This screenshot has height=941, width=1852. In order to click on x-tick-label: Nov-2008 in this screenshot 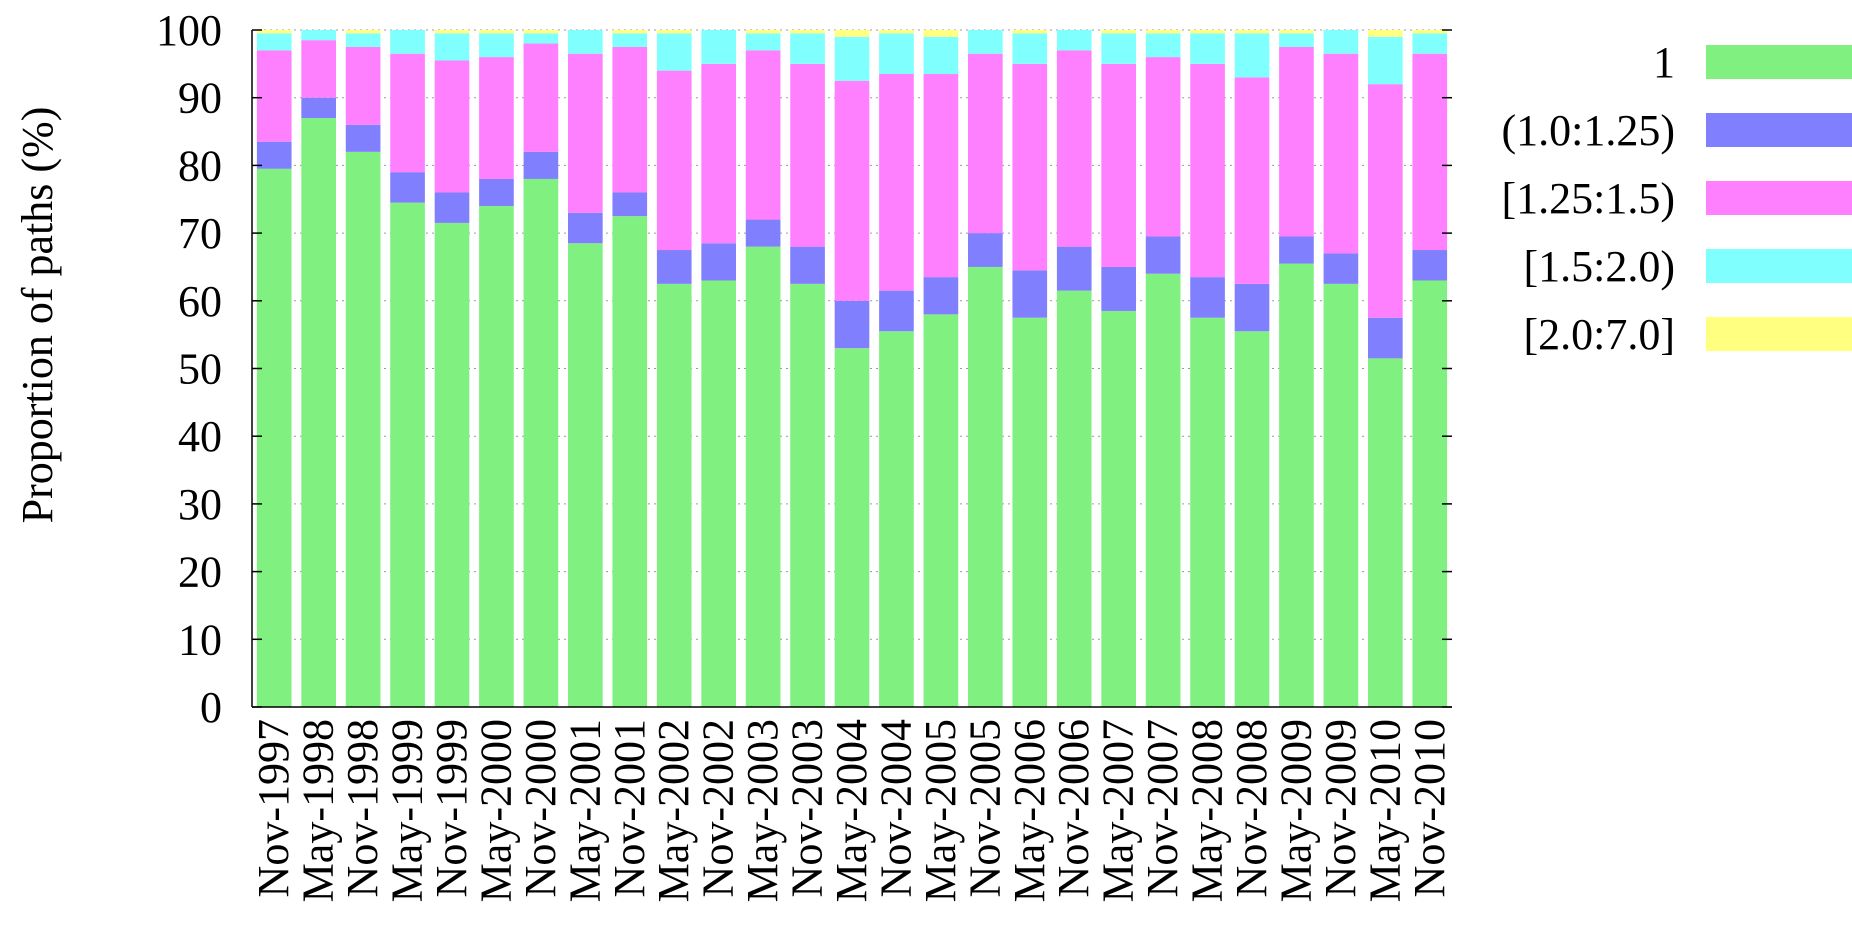, I will do `click(1251, 808)`.